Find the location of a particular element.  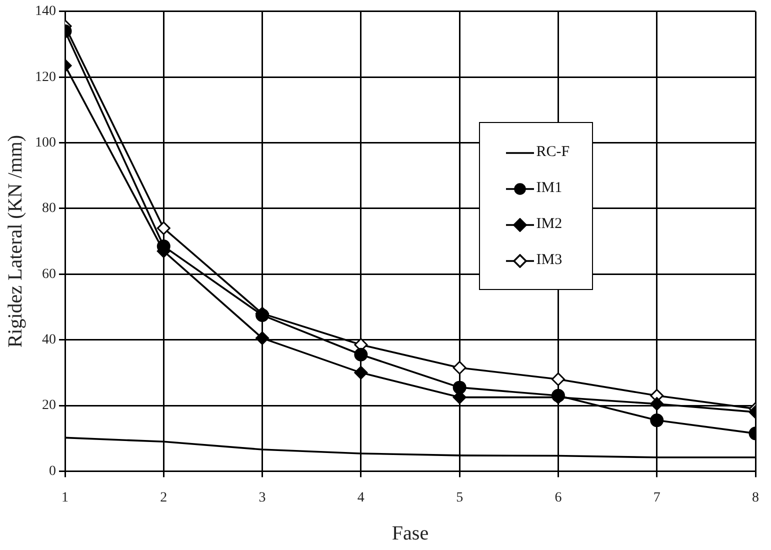

legend-label: IM3 is located at coordinates (549, 261).